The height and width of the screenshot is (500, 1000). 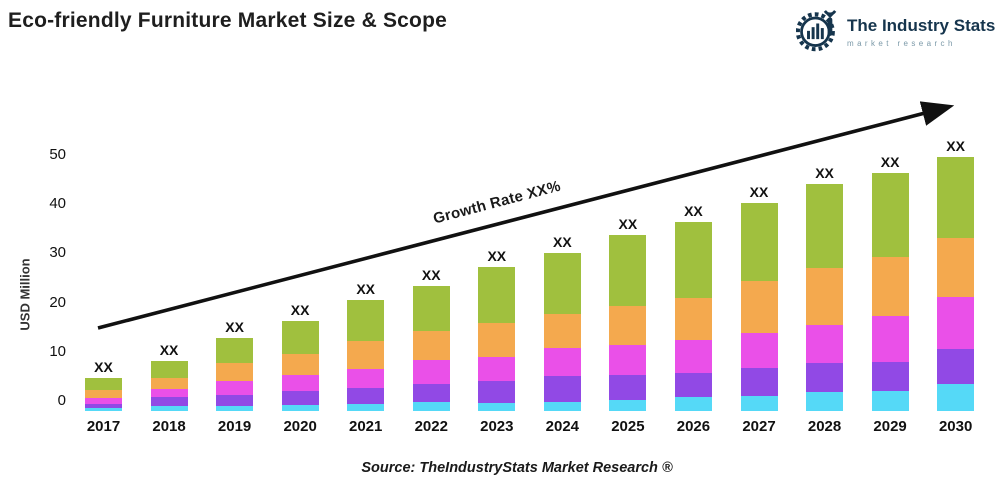 I want to click on y-tick-label: 50, so click(x=57, y=154).